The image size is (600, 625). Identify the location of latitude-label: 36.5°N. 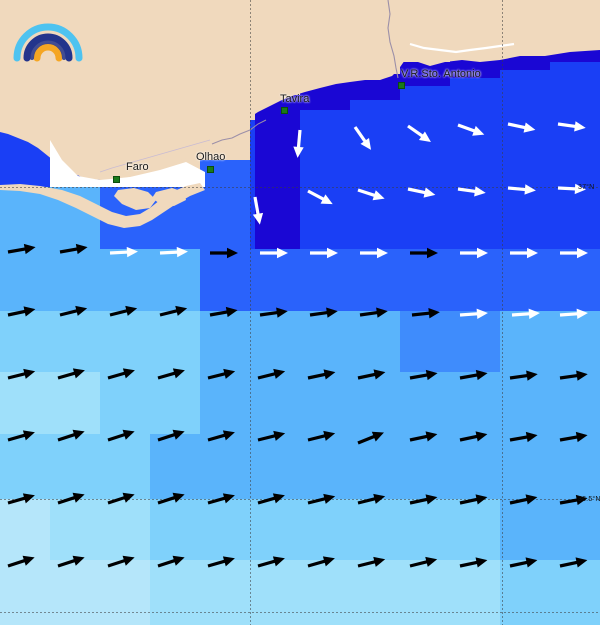
(589, 499).